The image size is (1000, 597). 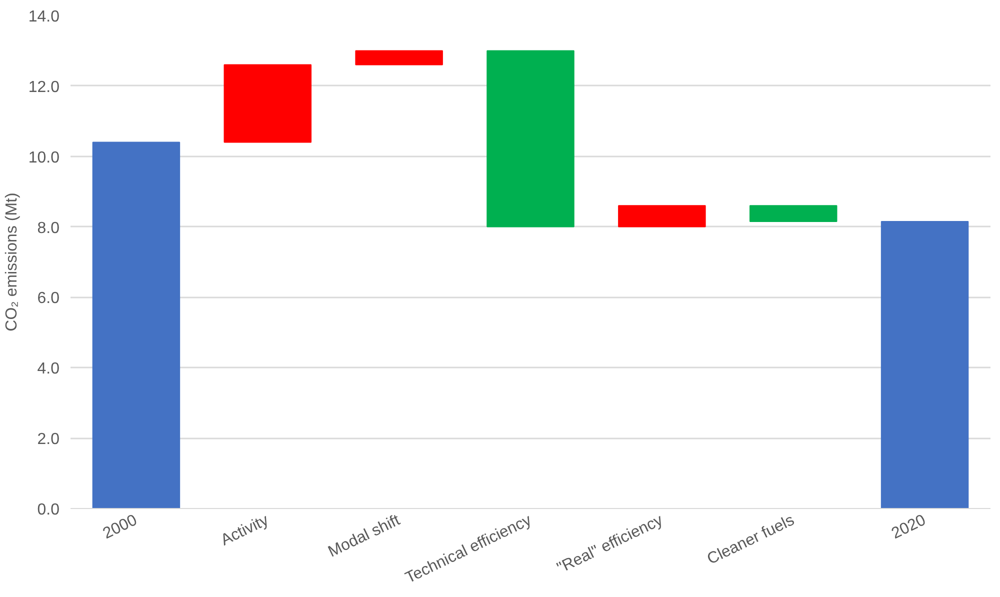 I want to click on y-tick-label: 10.0, so click(x=44, y=157).